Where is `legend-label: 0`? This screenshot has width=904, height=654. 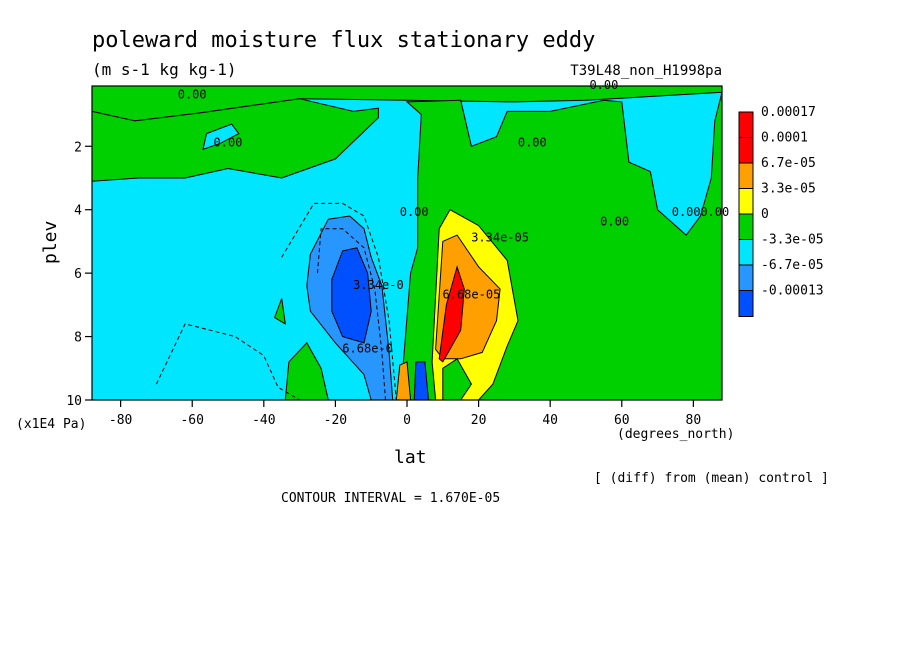 legend-label: 0 is located at coordinates (765, 214).